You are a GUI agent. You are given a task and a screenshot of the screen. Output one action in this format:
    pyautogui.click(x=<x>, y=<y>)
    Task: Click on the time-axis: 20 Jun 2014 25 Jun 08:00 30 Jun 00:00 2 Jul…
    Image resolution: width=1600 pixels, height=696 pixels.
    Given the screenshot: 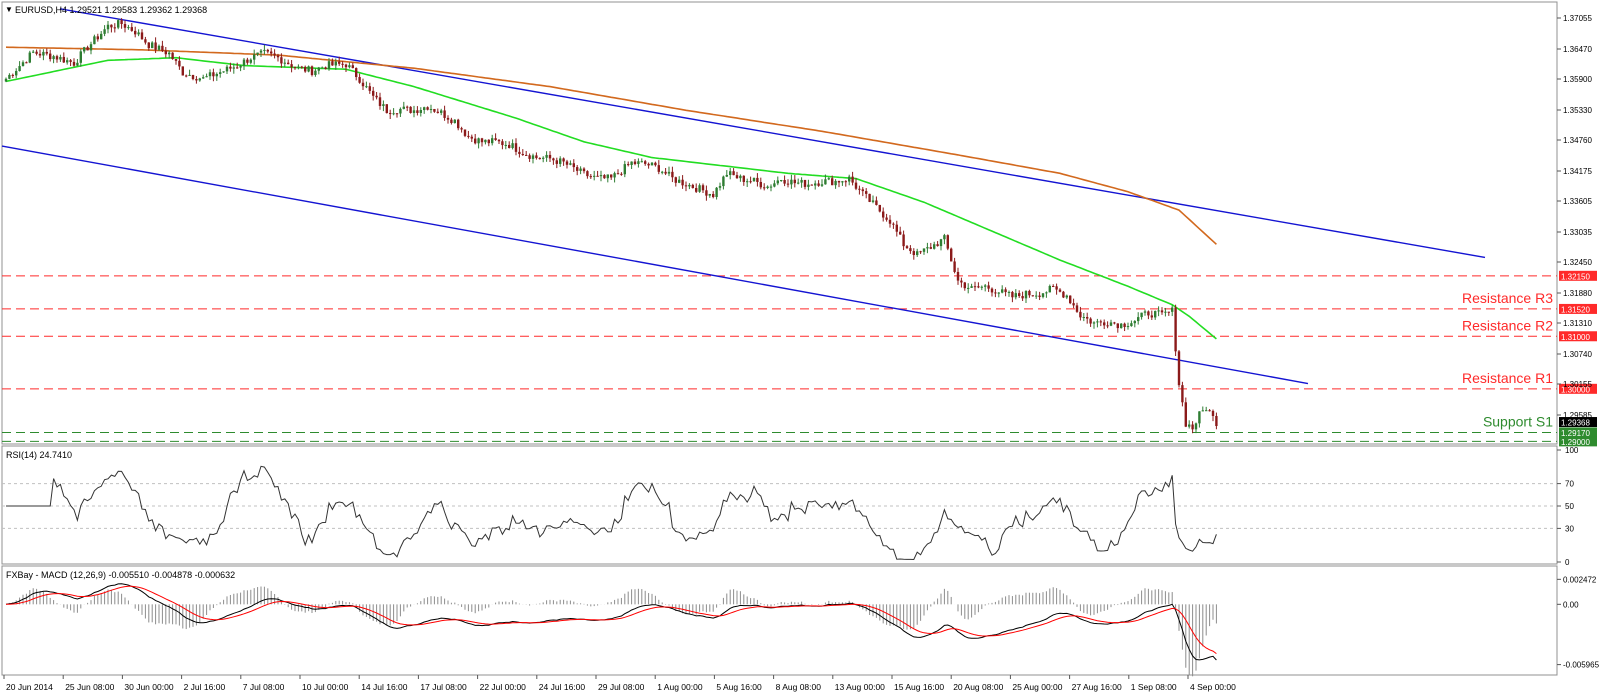 What is the action you would take?
    pyautogui.click(x=619, y=683)
    